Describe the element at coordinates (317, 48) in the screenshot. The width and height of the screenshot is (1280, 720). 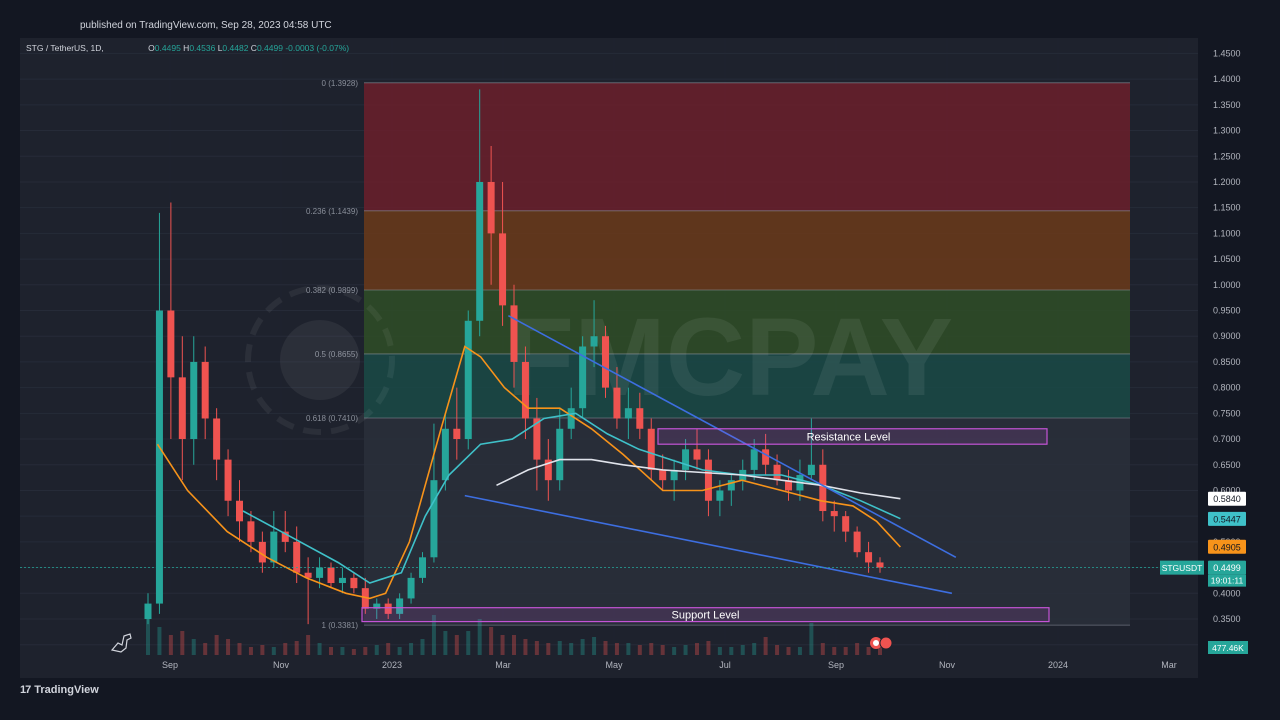
I see `change-value: -0.0003 (-0.07%)` at that location.